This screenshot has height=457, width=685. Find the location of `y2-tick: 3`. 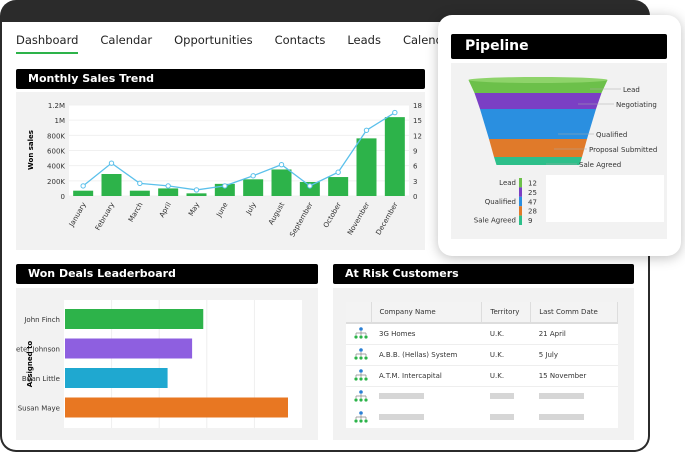

y2-tick: 3 is located at coordinates (415, 182).